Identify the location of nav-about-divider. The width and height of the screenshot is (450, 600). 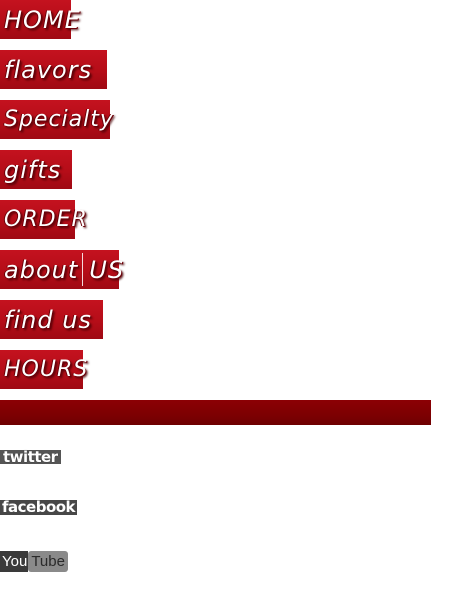
(82, 269).